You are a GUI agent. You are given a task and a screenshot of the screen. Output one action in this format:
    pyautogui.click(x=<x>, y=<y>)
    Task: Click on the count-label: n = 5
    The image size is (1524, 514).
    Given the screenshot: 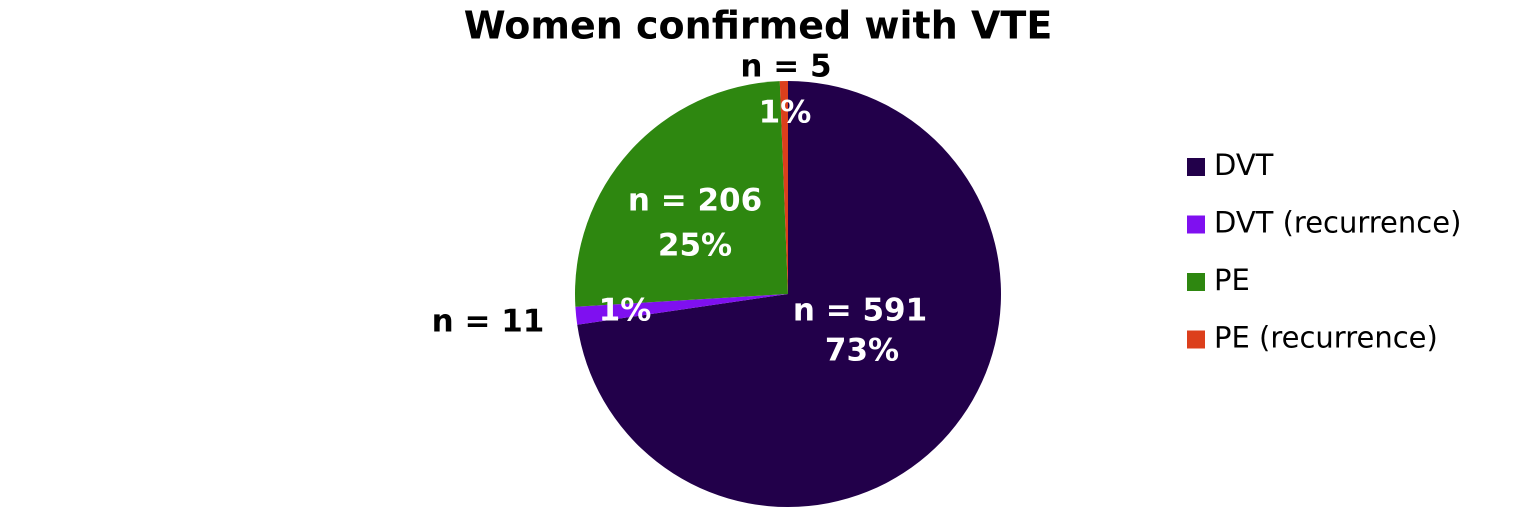 What is the action you would take?
    pyautogui.click(x=785, y=67)
    